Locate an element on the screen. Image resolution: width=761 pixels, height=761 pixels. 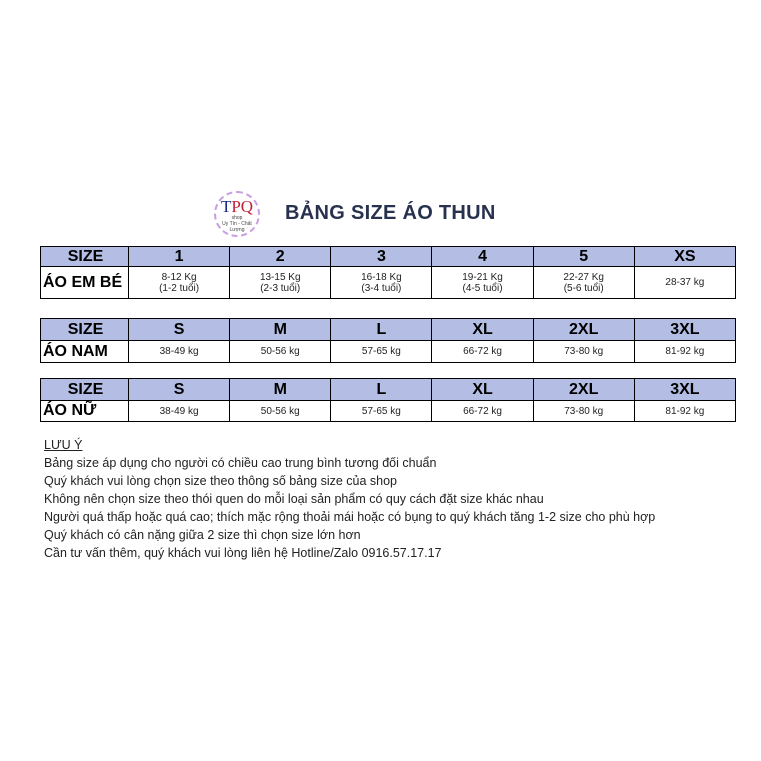
cell-line: 28-37 kg is located at coordinates (685, 282).